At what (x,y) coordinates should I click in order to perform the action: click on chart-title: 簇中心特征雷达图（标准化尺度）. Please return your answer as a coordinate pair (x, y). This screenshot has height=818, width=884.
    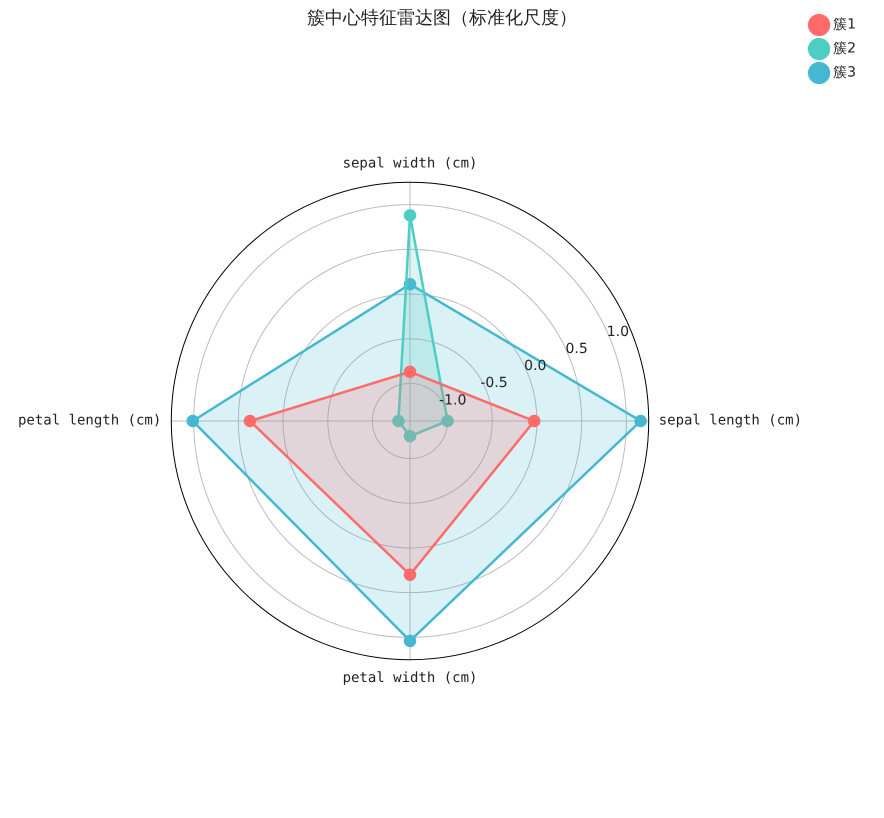
    Looking at the image, I should click on (442, 17).